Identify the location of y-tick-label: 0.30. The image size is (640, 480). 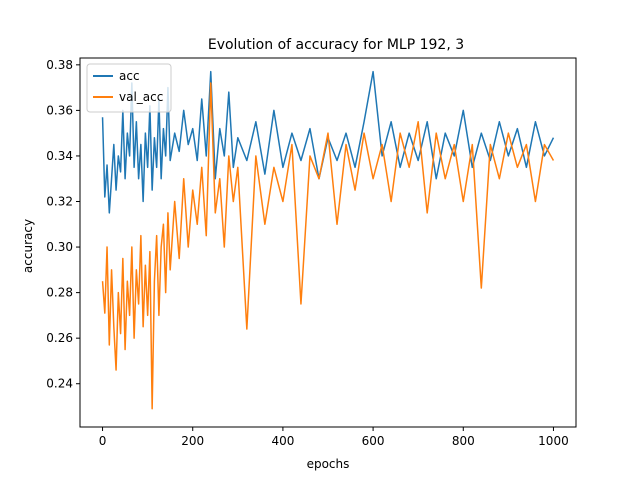
(59, 247).